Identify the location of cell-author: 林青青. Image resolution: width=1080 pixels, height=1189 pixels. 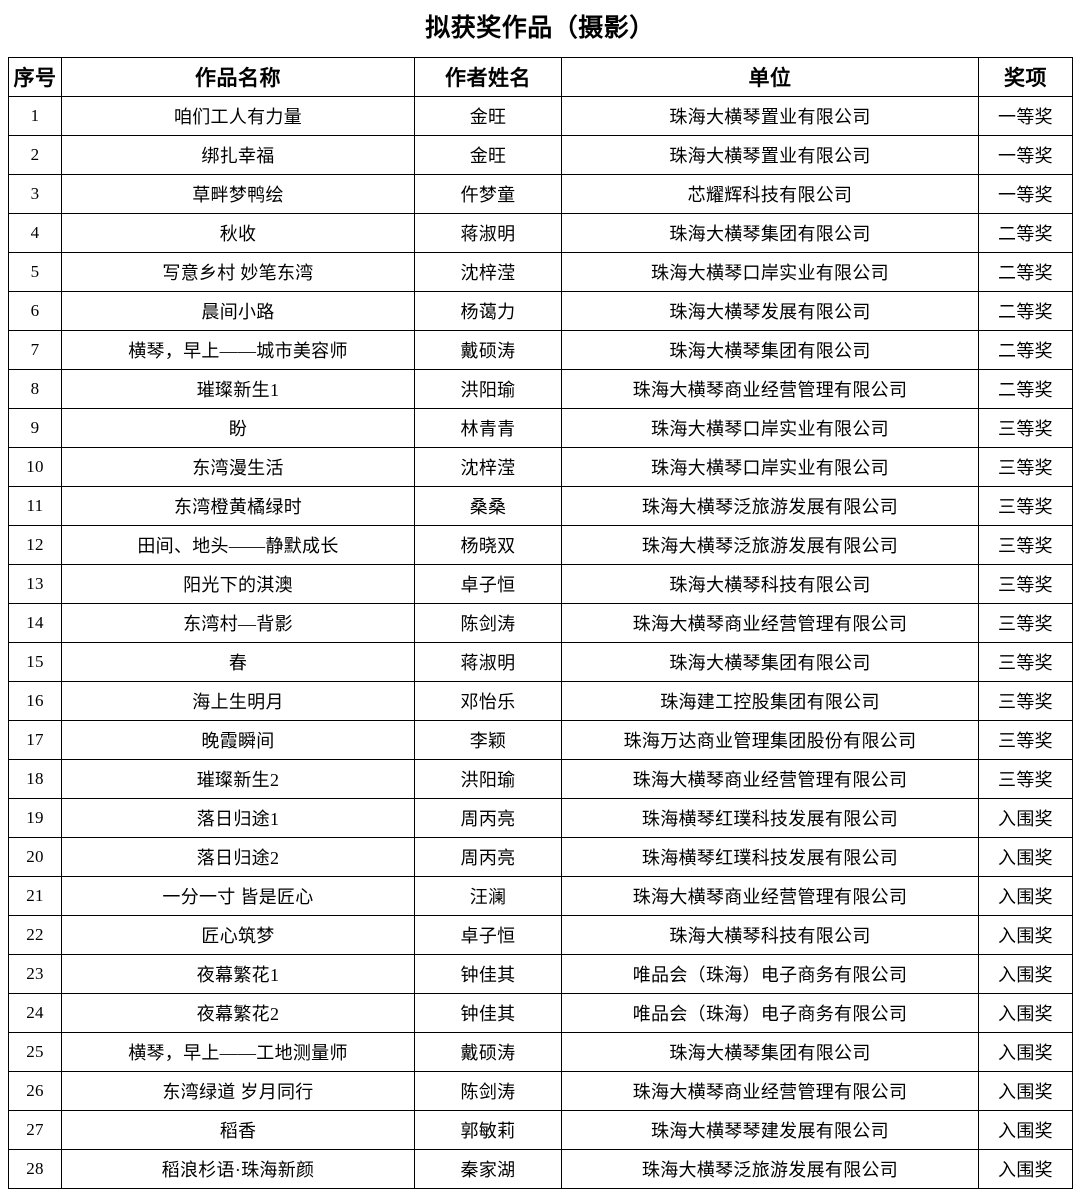
(488, 428).